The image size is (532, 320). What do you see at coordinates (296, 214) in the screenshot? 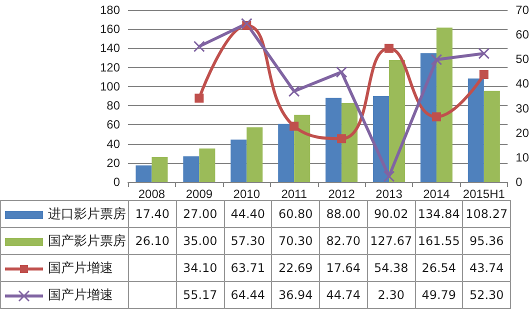
I see `data-label: 60.80` at bounding box center [296, 214].